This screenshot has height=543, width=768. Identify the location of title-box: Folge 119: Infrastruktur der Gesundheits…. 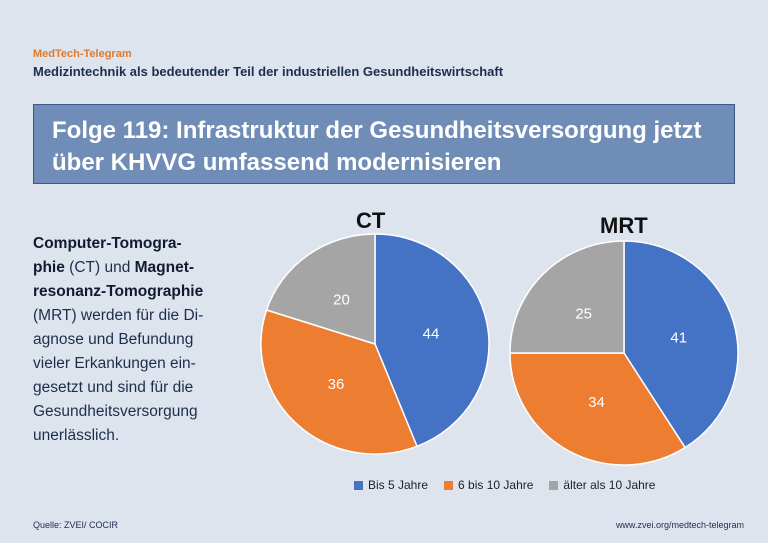
(384, 144).